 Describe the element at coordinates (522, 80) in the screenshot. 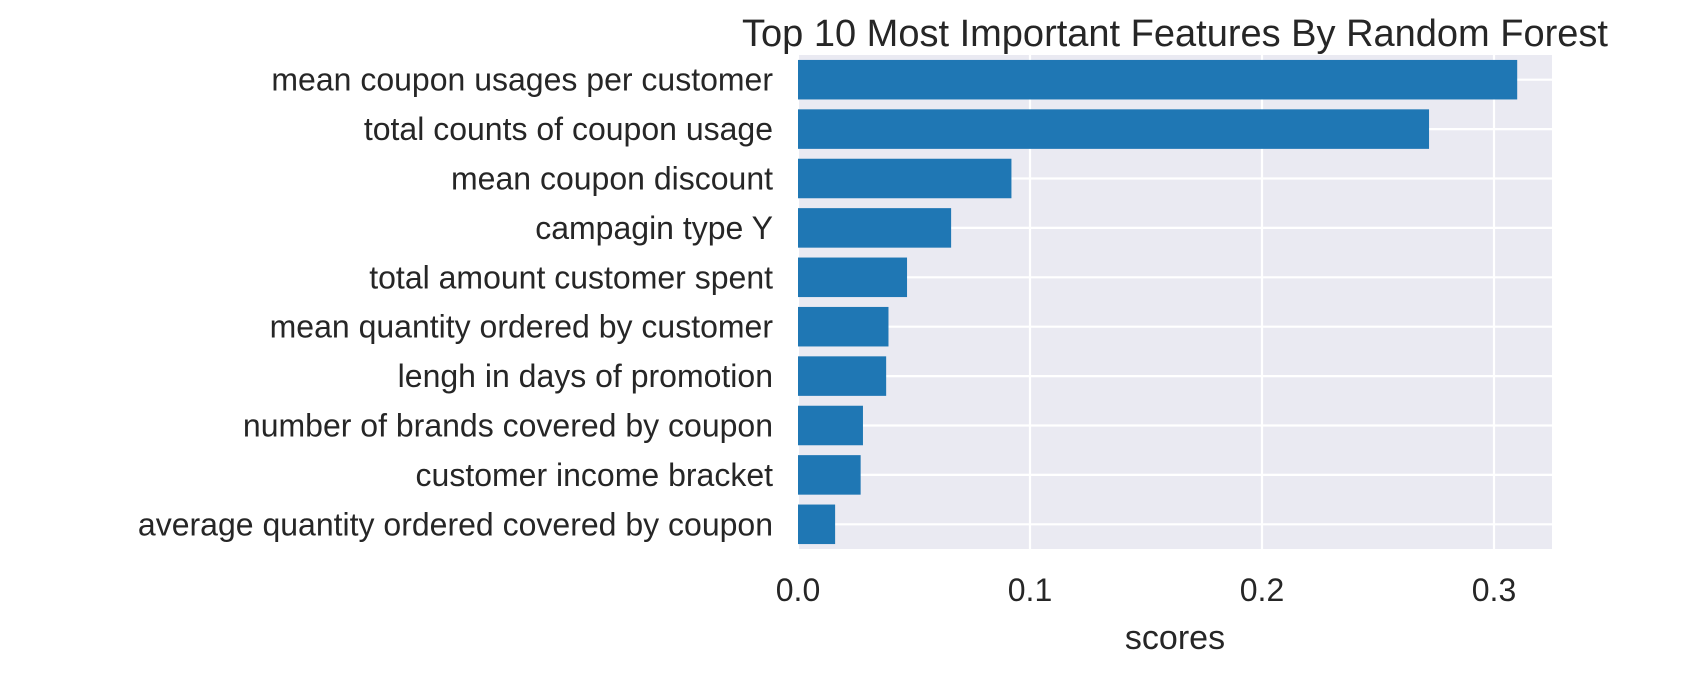

I see `y-tick-label: mean coupon usages per customer` at that location.